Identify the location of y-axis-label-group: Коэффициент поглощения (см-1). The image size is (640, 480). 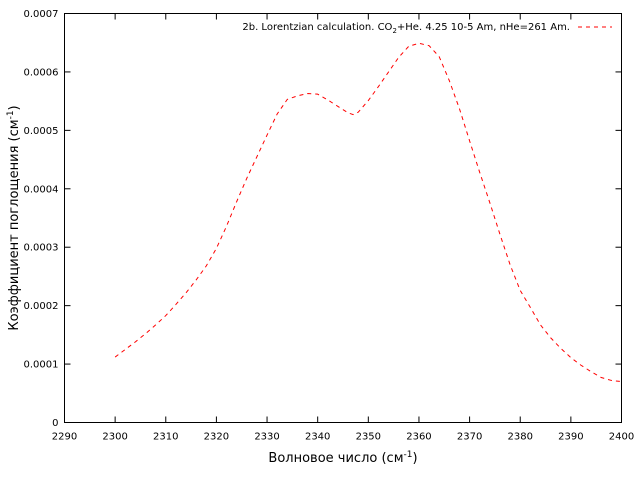
(14, 217).